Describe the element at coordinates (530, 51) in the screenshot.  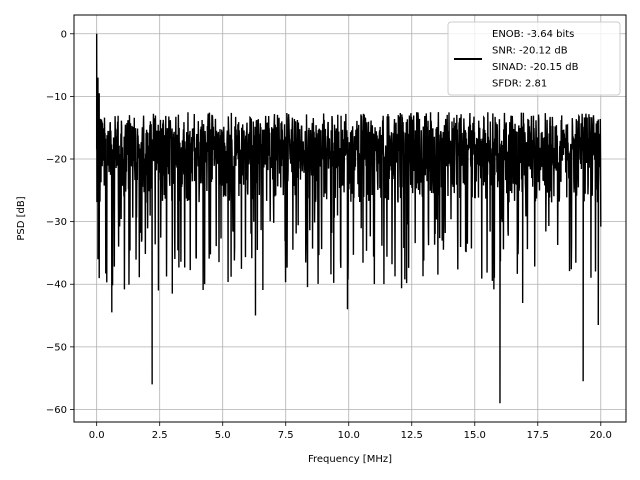
I see `legend-snr: SNR: -20.12 dB` at that location.